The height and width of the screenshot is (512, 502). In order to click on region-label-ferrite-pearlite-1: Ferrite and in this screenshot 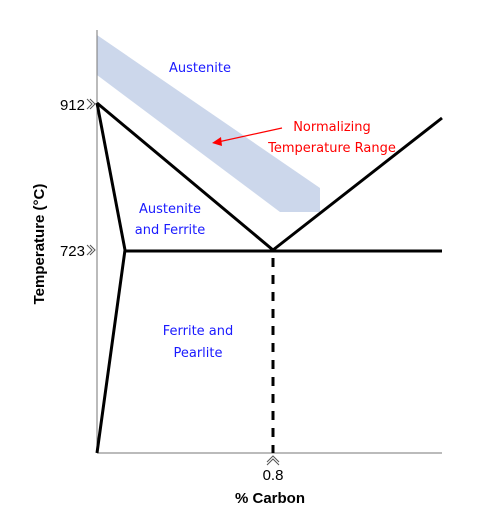, I will do `click(198, 331)`.